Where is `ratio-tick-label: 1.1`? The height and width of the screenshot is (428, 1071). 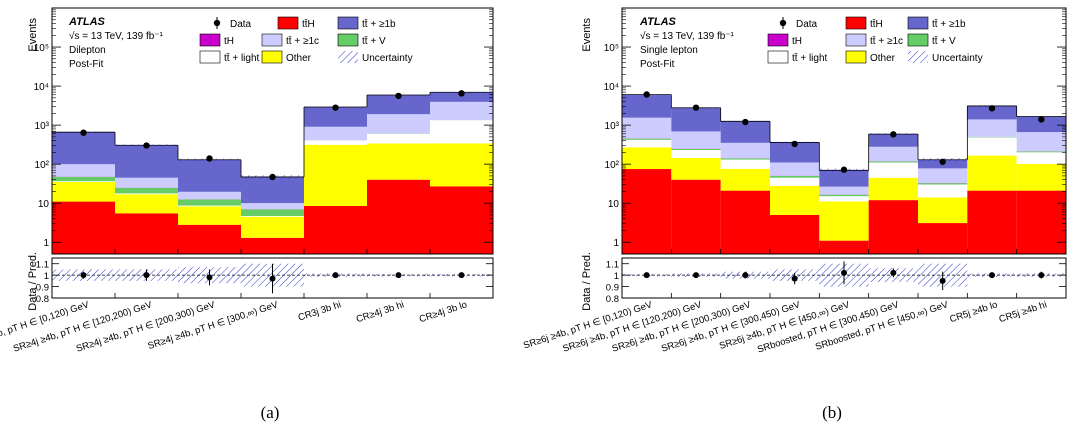
ratio-tick-label: 1.1 is located at coordinates (42, 265).